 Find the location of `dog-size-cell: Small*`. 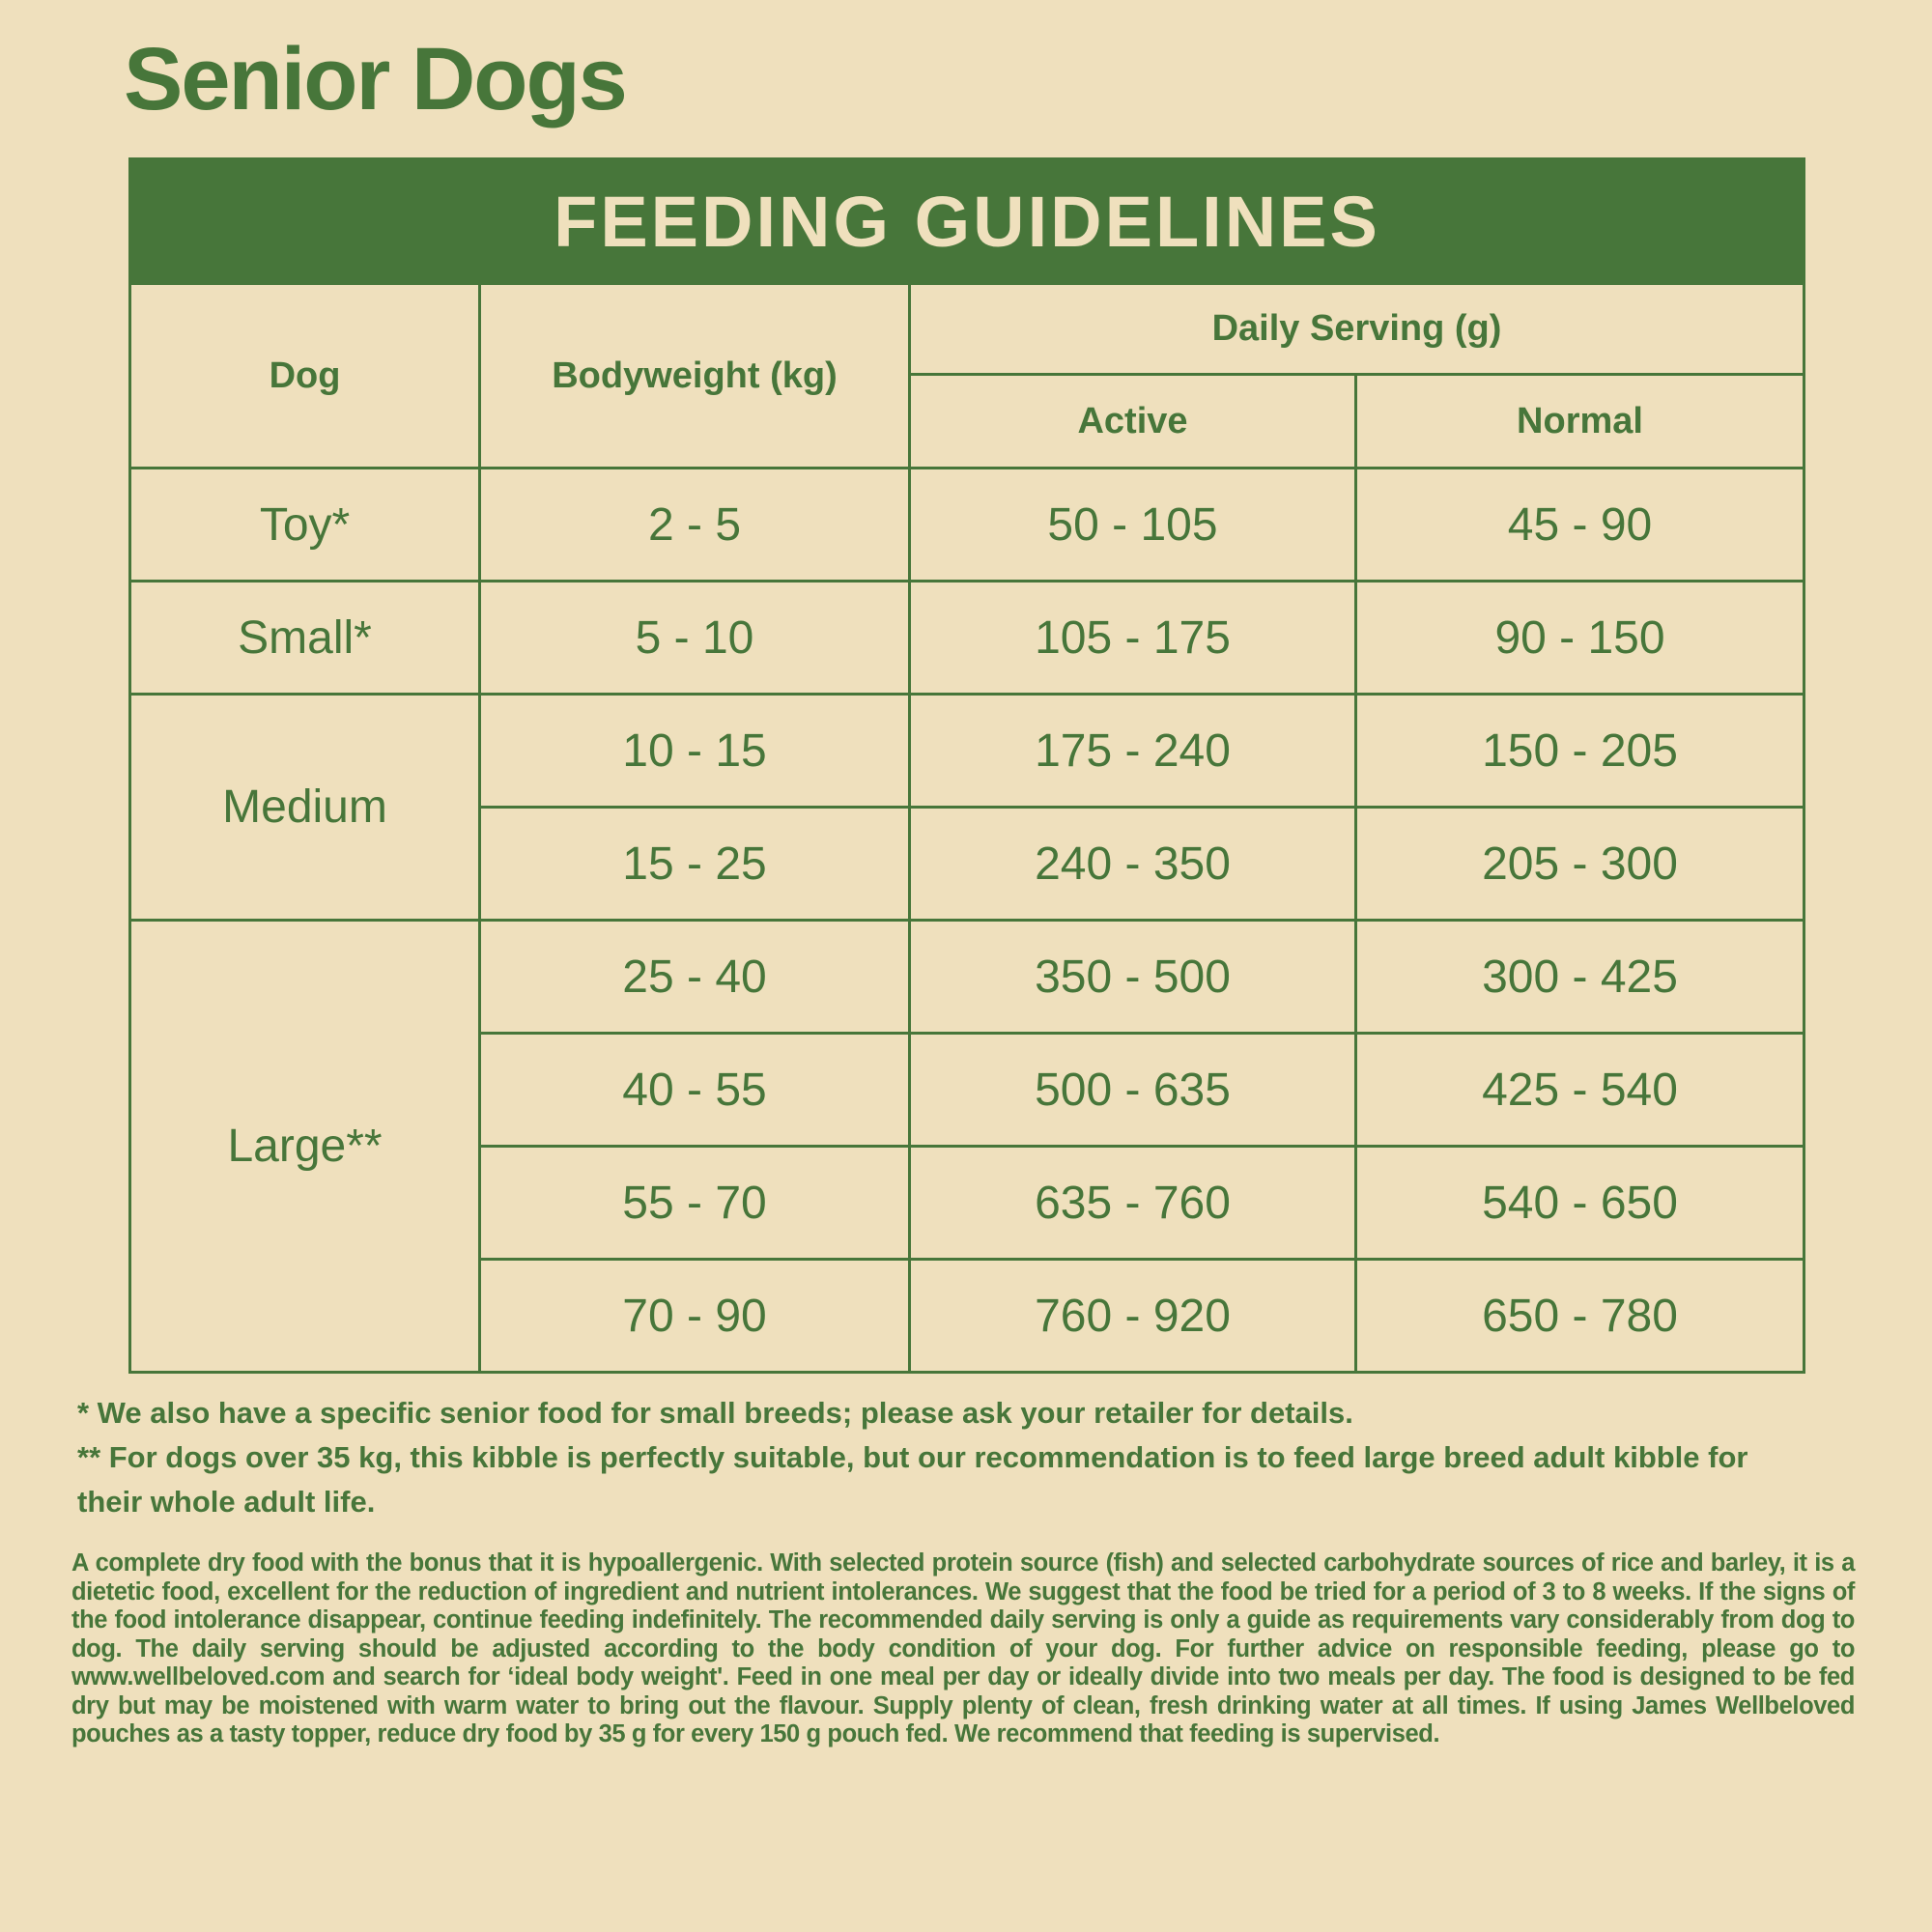

dog-size-cell: Small* is located at coordinates (304, 638).